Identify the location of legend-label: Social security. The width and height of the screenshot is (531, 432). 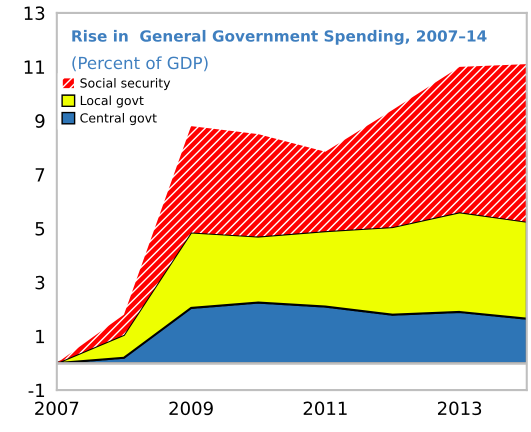
(125, 84).